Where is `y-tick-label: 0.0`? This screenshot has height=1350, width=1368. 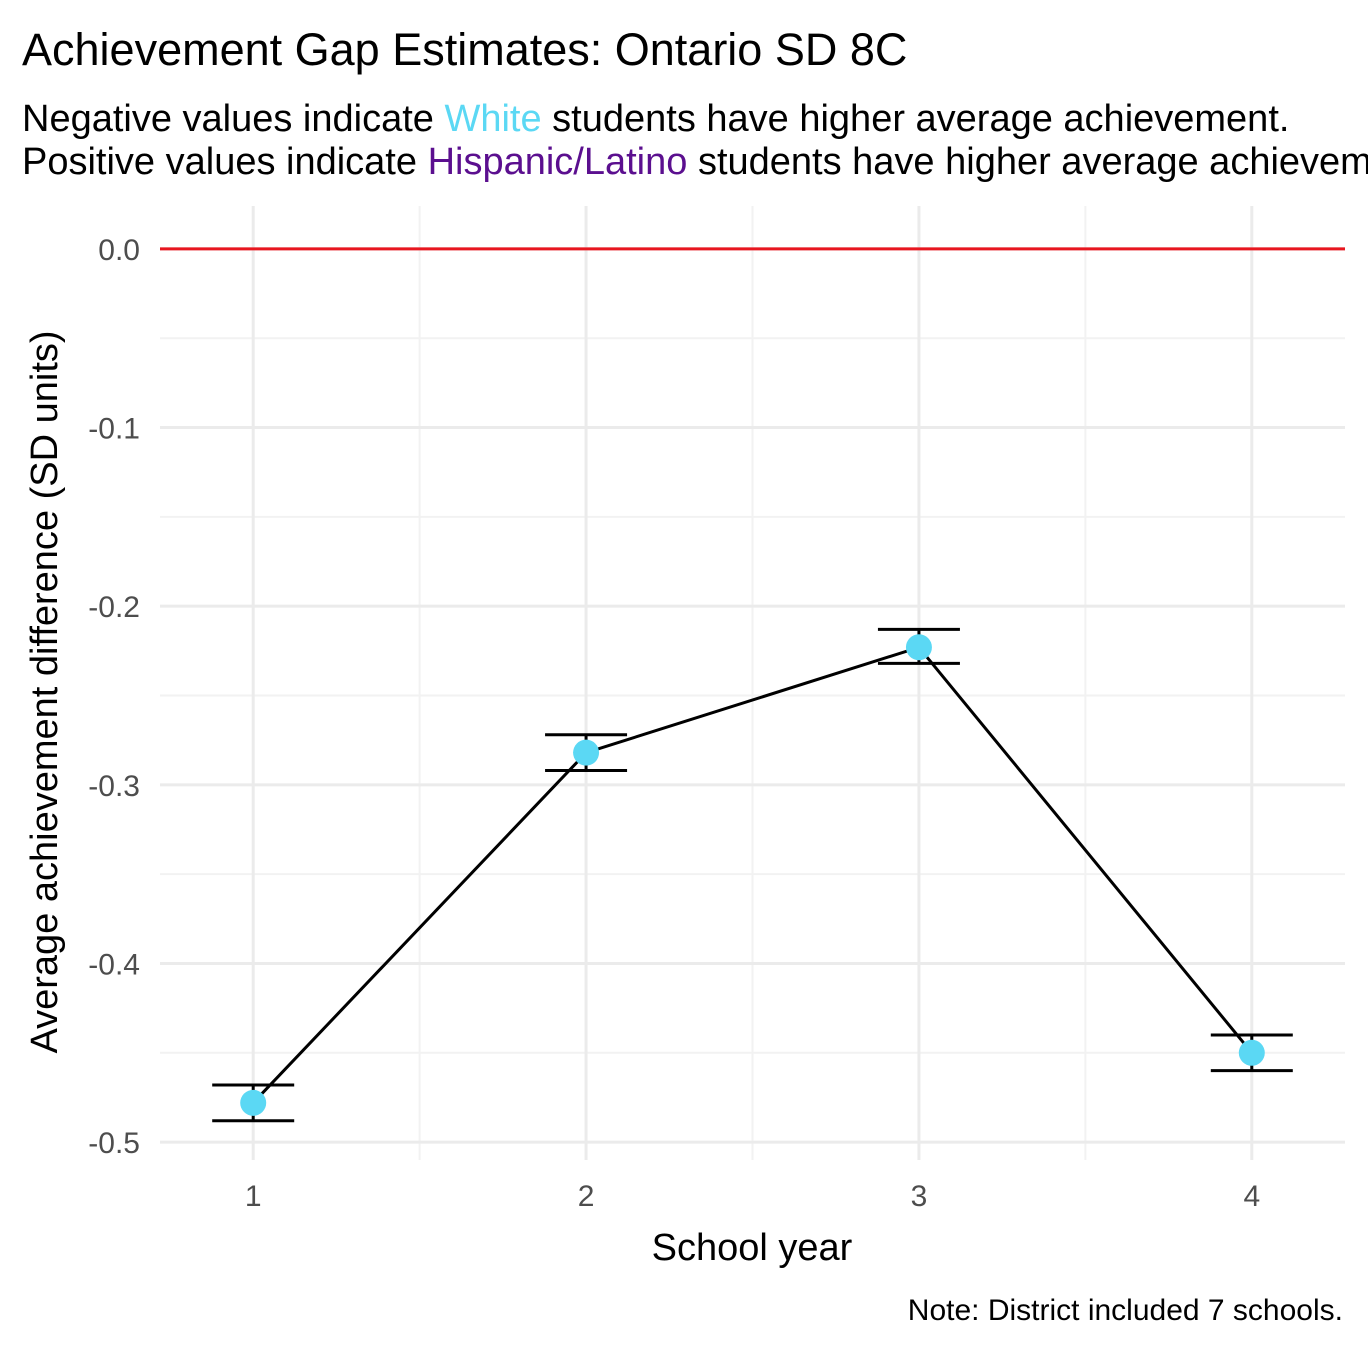
y-tick-label: 0.0 is located at coordinates (119, 250).